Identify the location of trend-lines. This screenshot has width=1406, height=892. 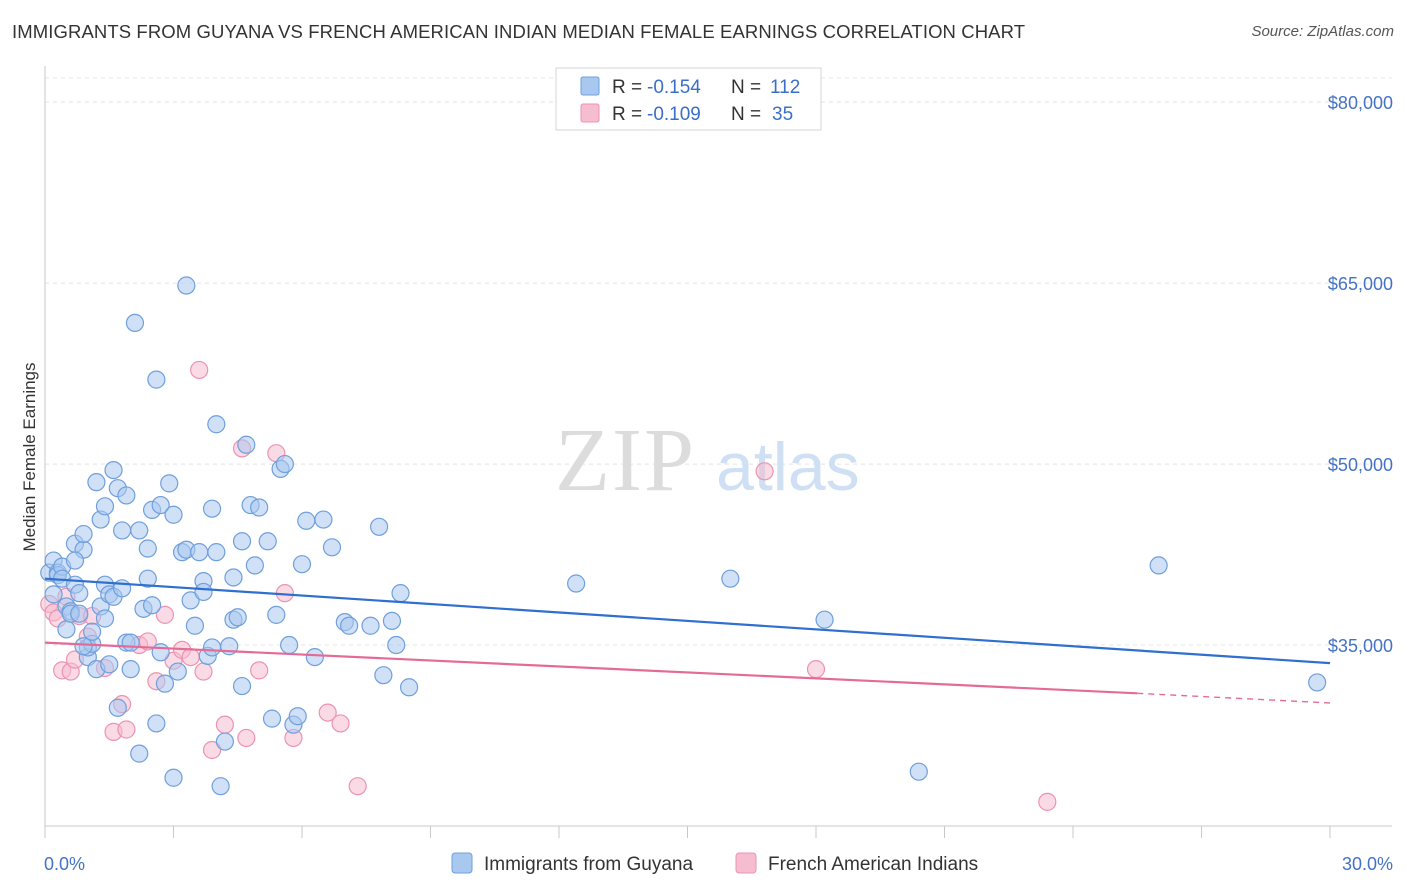
(687, 640).